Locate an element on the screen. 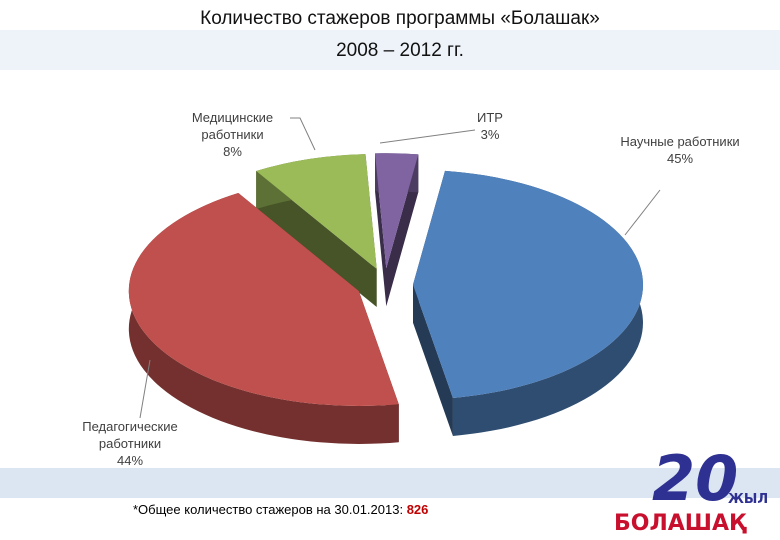 The image size is (780, 540). label-value: 44% is located at coordinates (130, 460).